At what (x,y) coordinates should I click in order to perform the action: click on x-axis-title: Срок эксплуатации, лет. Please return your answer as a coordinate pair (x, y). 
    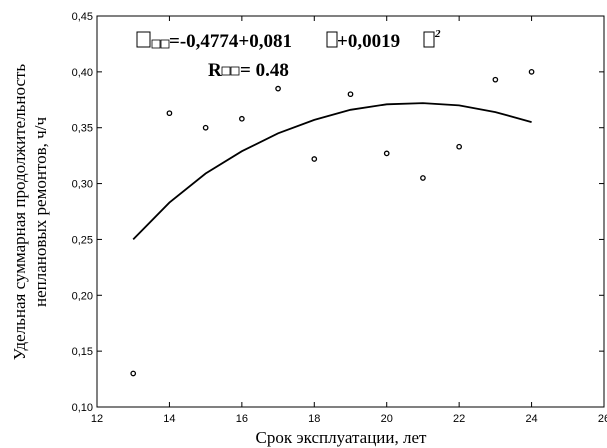
    Looking at the image, I should click on (341, 437).